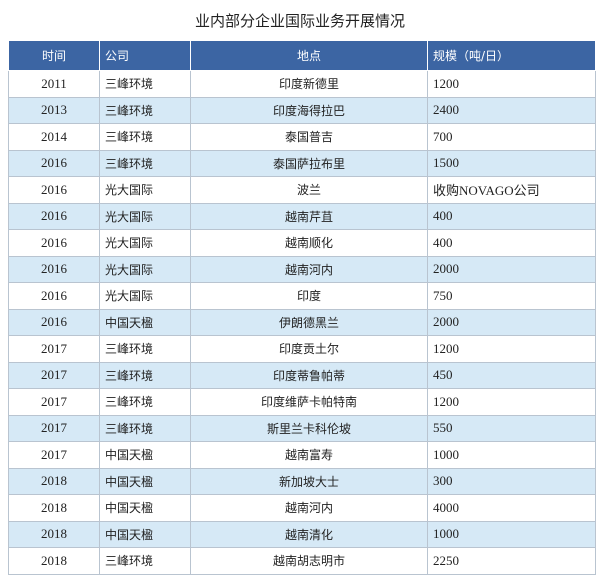 The height and width of the screenshot is (580, 600). I want to click on header-row: 时间 公司 地点 规模（吨/日）, so click(302, 55).